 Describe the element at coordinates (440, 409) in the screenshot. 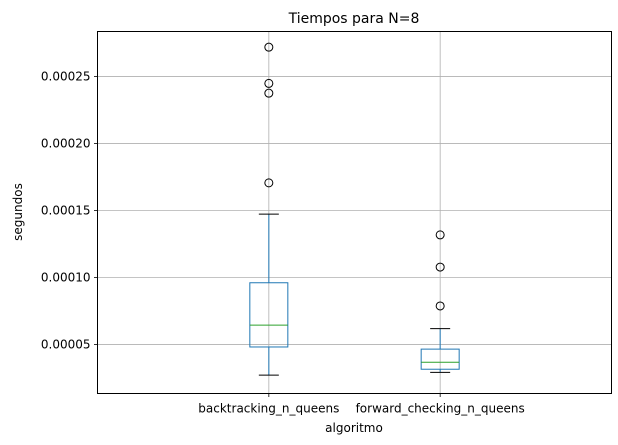

I see `x-tick-label: forward_checking_n_queens` at that location.